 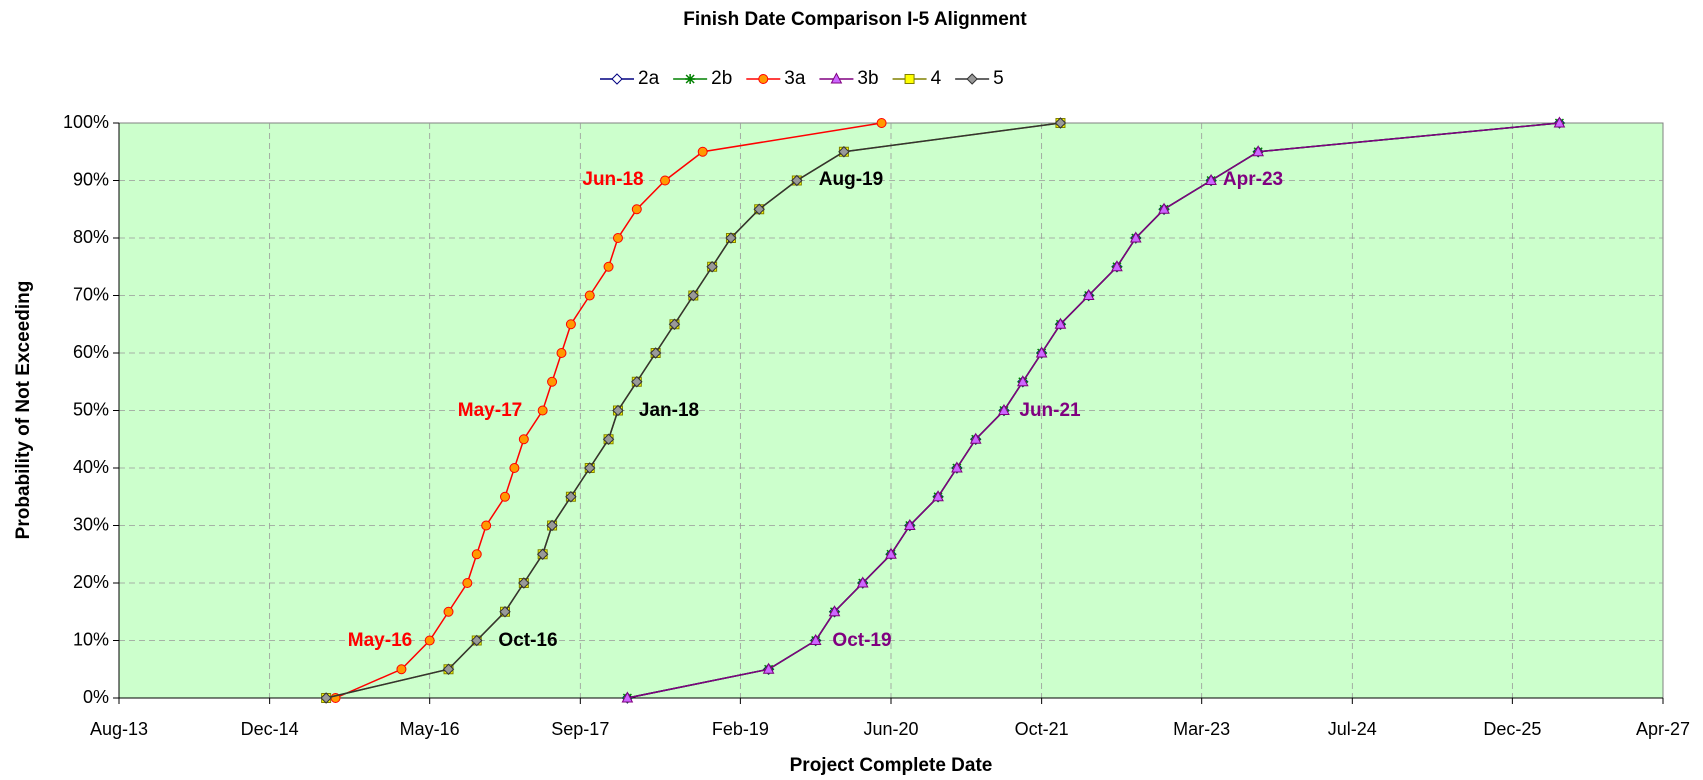 I want to click on chart-title: Finish Date Comparison I-5 Alignment, so click(x=855, y=19).